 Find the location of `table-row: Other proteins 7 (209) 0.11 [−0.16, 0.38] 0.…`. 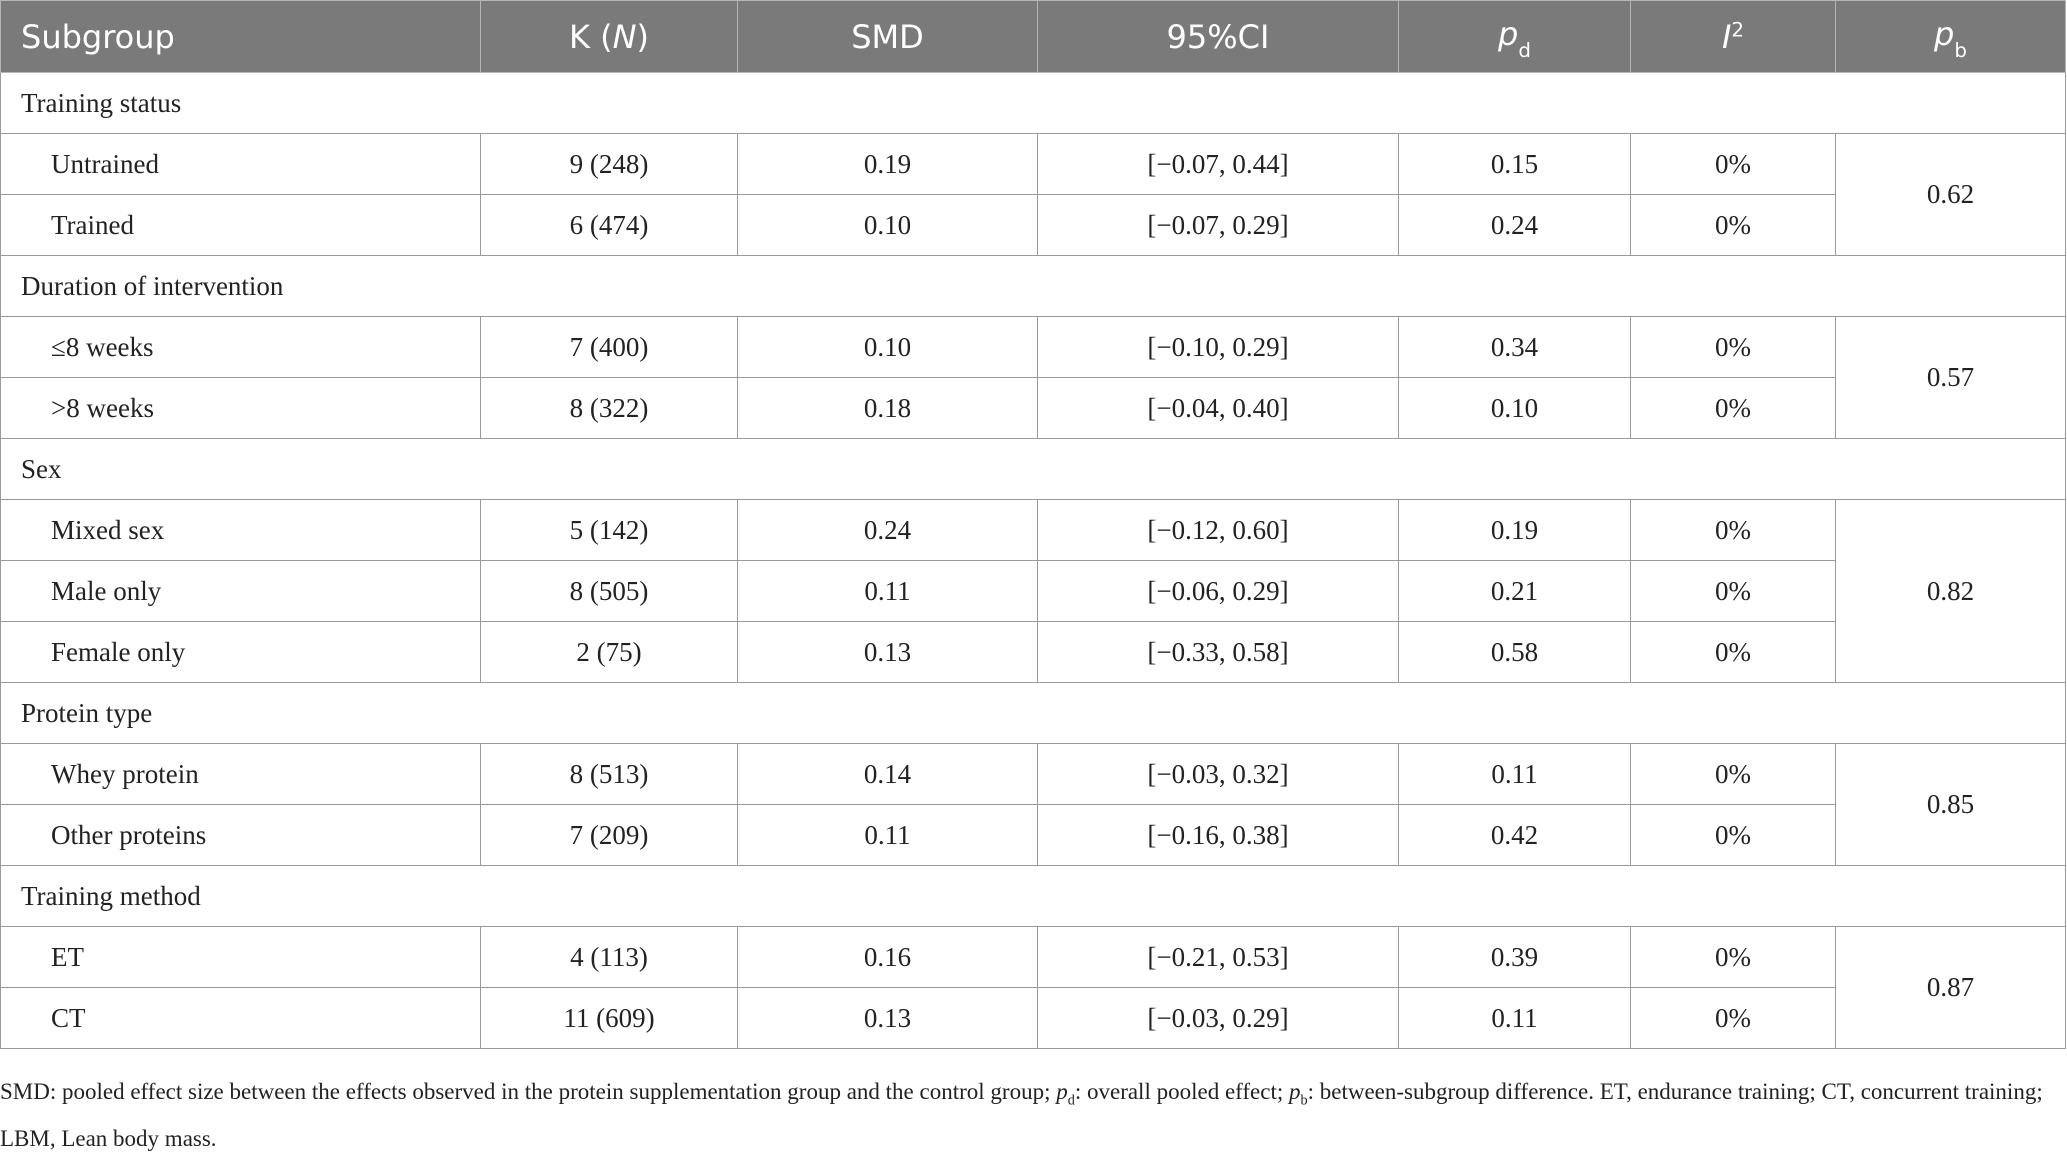

table-row: Other proteins 7 (209) 0.11 [−0.16, 0.38] 0.… is located at coordinates (1033, 835).